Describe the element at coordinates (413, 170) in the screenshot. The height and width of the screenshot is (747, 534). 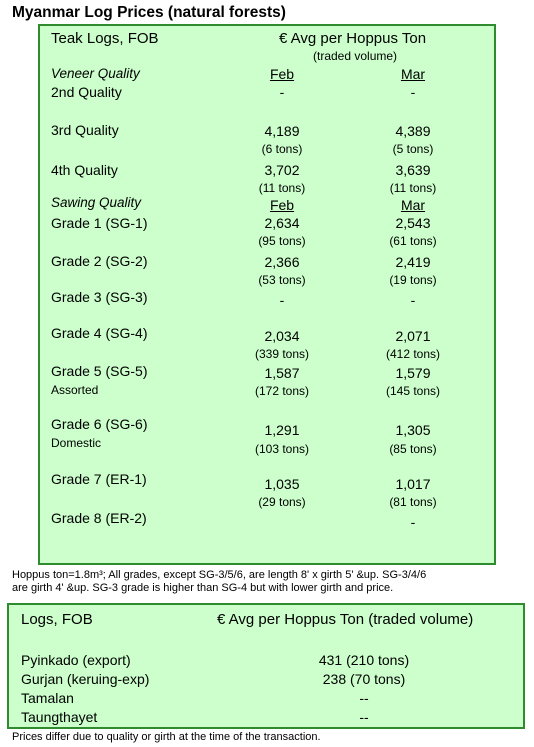
I see `mar-price: 3,639` at that location.